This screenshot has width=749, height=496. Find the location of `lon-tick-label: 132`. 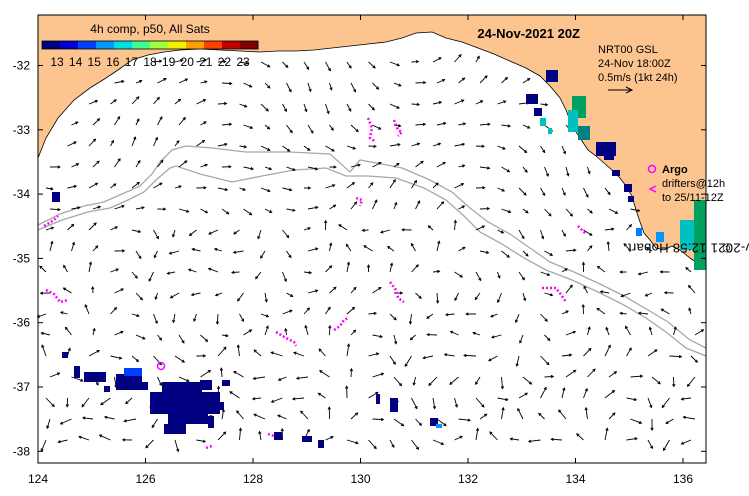

lon-tick-label: 132 is located at coordinates (468, 479).